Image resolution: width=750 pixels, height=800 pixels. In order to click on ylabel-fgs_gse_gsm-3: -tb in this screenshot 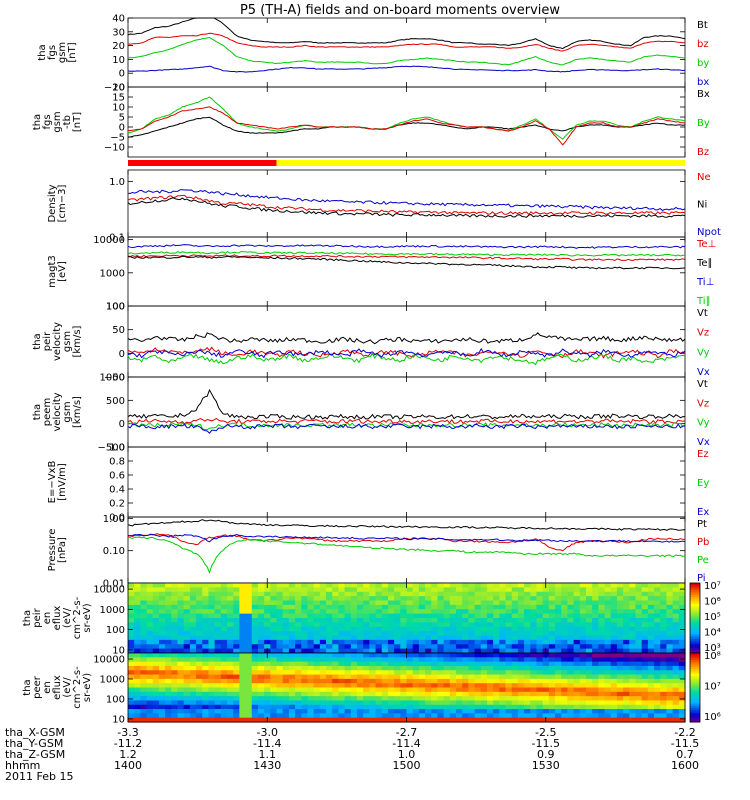, I will do `click(67, 122)`.